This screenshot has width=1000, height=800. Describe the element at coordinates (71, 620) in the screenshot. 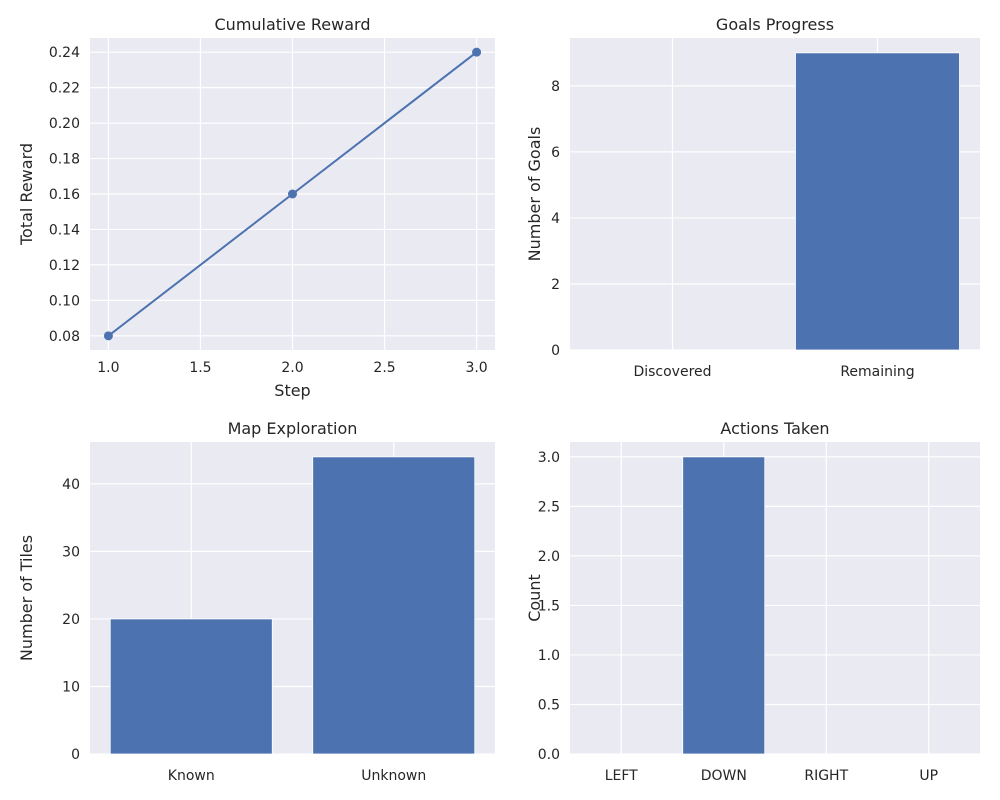

I see `y-tick-label: 20` at that location.